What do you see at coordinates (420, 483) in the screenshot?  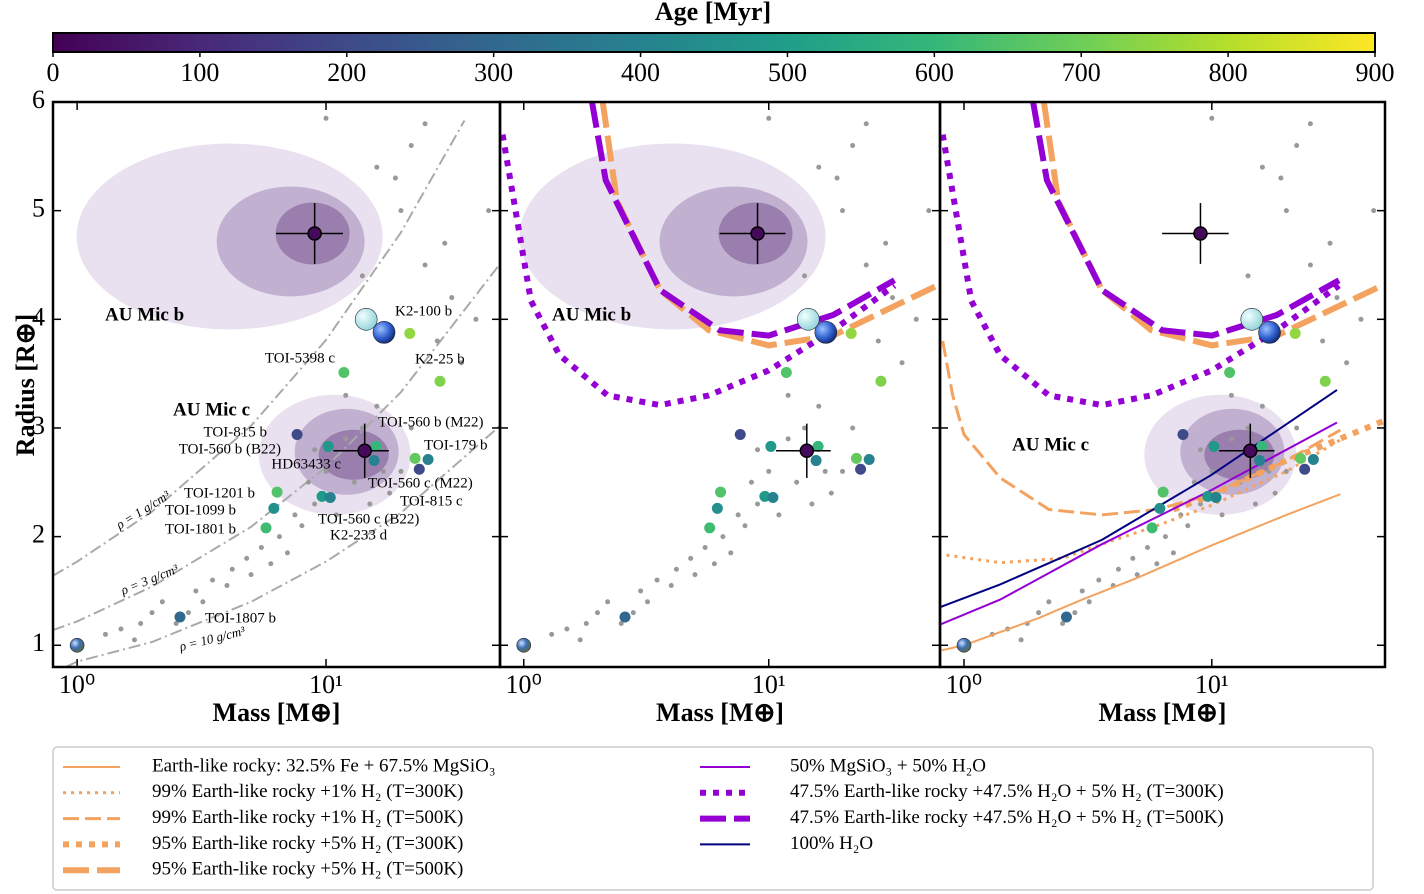 I see `planet-label: TOI-560 c (M22)` at bounding box center [420, 483].